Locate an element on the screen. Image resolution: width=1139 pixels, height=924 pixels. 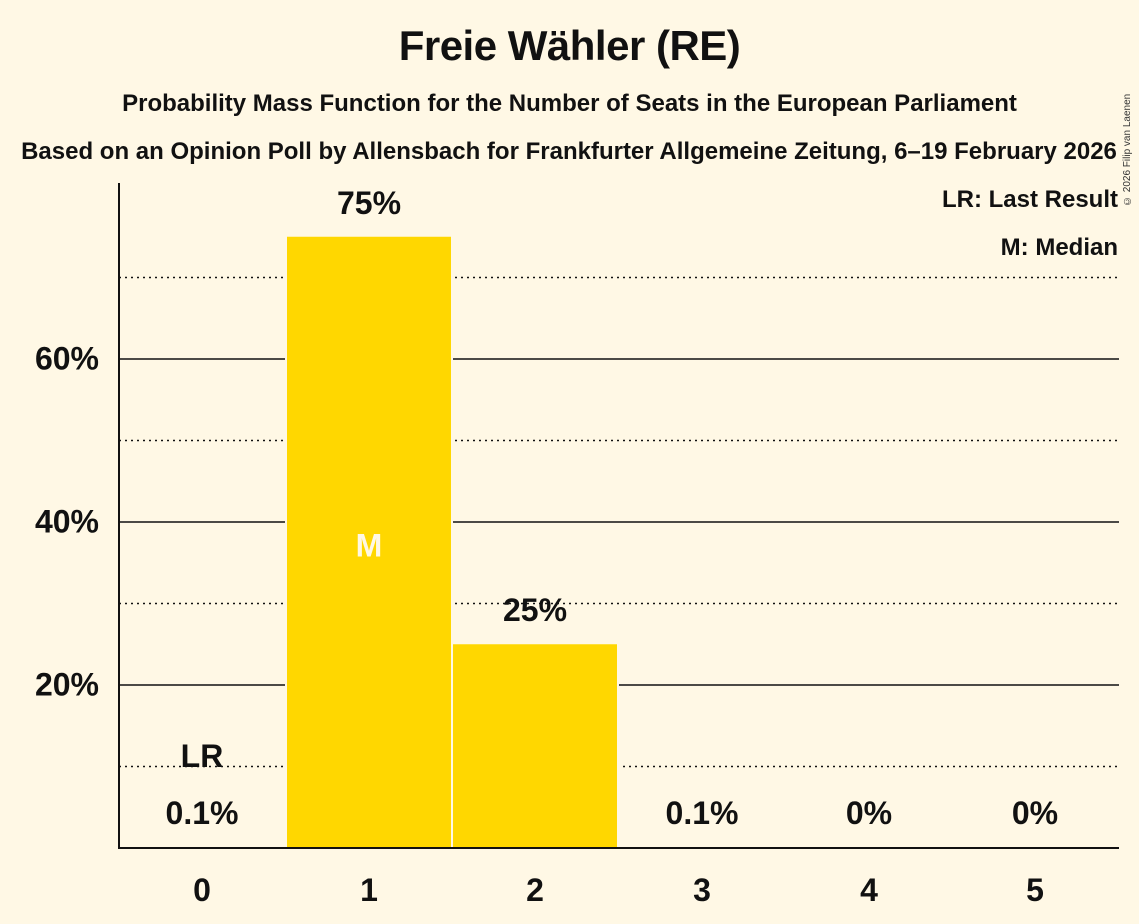
x-tick-label: 4 is located at coordinates (869, 890).